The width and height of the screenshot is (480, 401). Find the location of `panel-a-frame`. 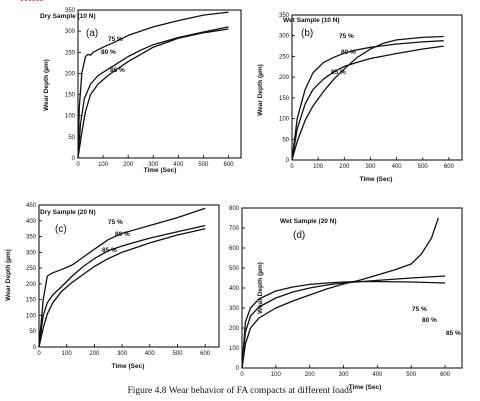

panel-a-frame is located at coordinates (159, 84).